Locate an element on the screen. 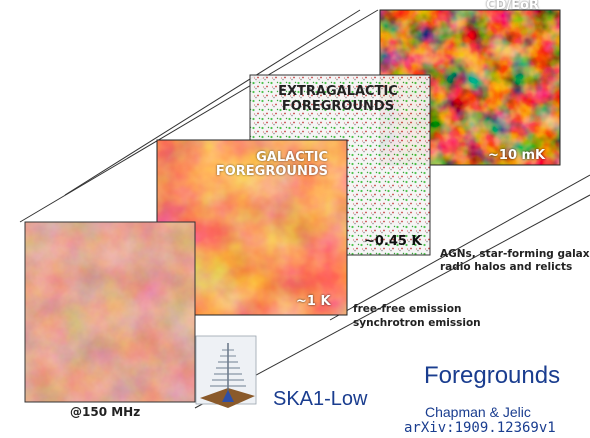 Image resolution: width=590 pixels, height=438 pixels. extragalactic-sources-line1: AGNs, star-forming galaxies, is located at coordinates (515, 254).